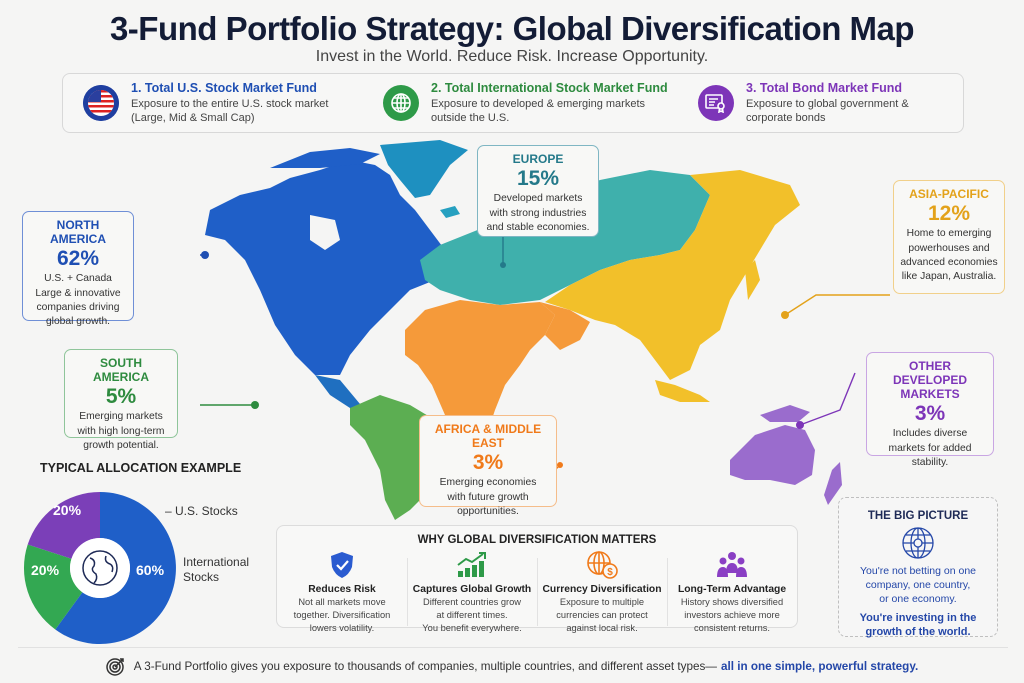  I want to click on fund-intl-desc-1: Exposure to developed & emerging markets, so click(538, 103).